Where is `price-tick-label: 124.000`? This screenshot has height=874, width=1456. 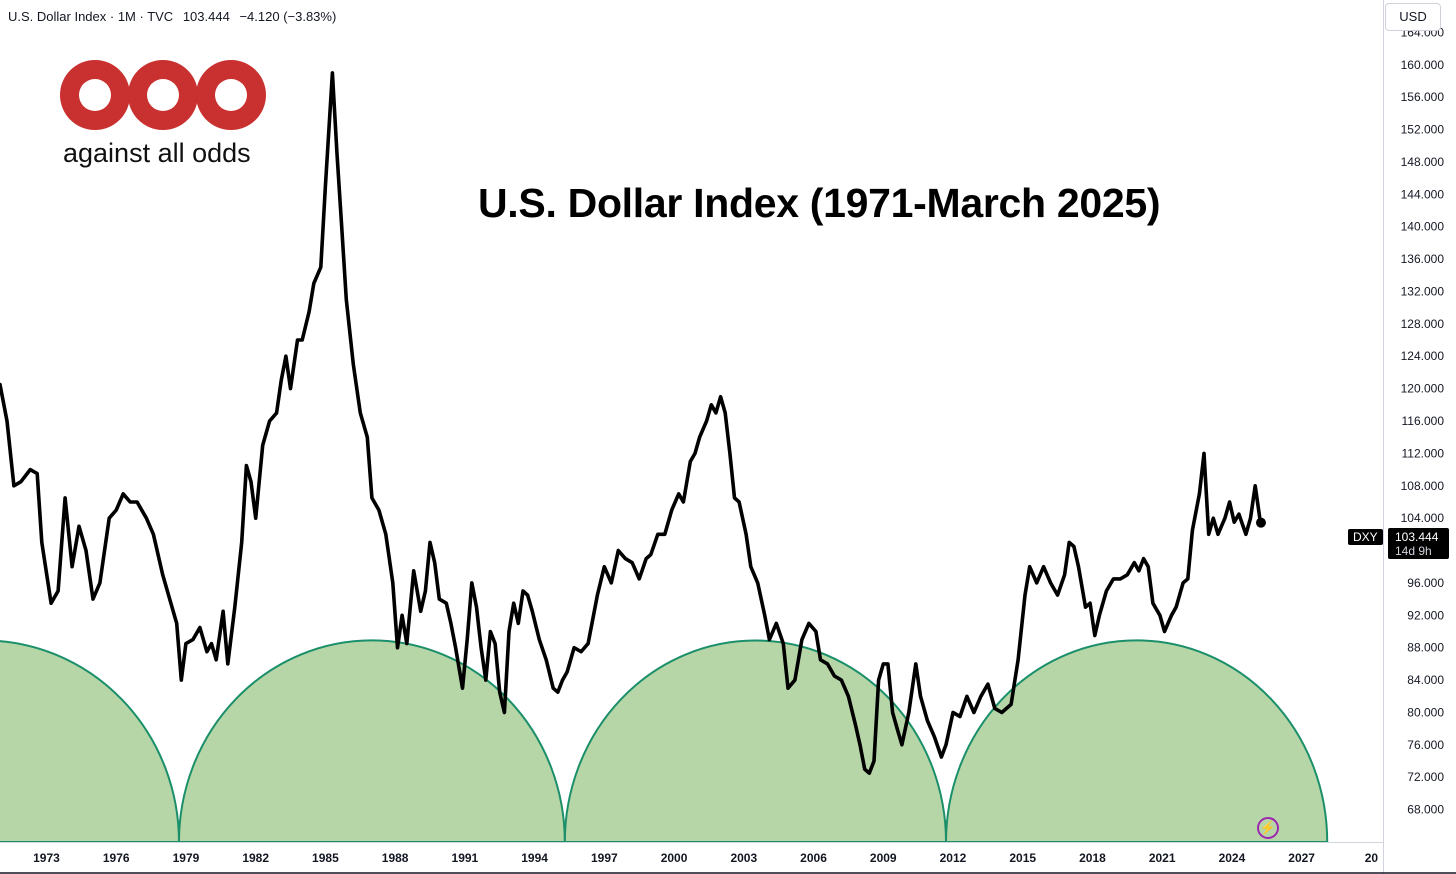
price-tick-label: 124.000 is located at coordinates (1423, 356).